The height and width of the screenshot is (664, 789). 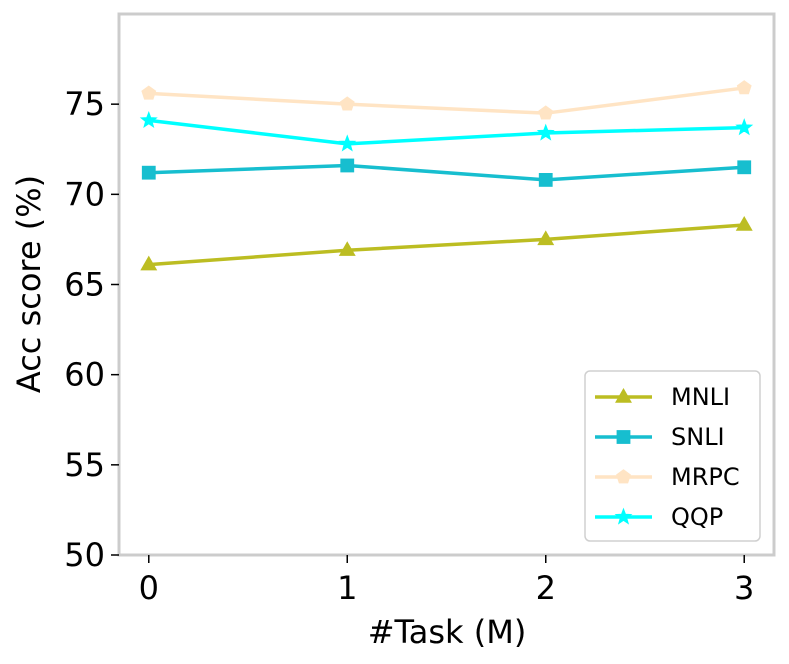 I want to click on x-tick-label: 0, so click(x=149, y=588).